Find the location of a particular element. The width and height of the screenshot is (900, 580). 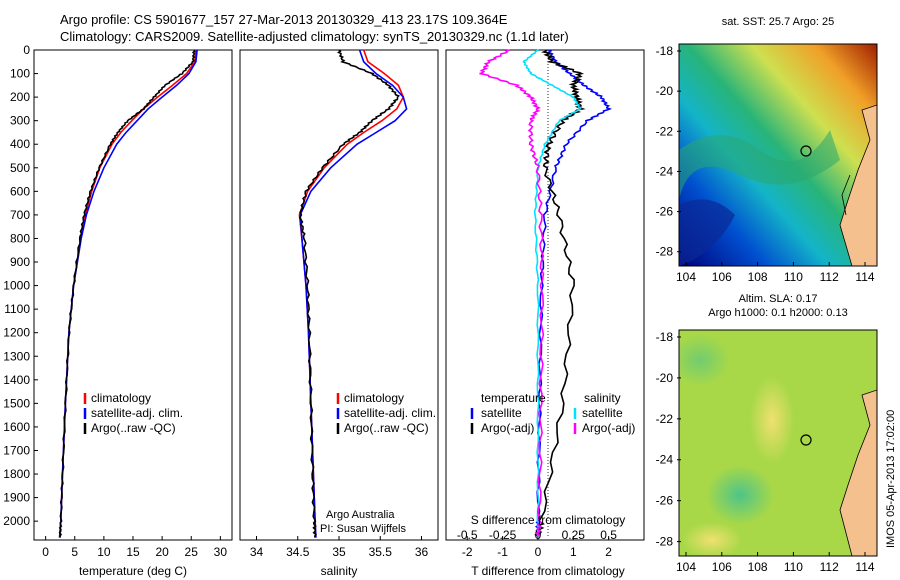

lon-tick-label: 106 is located at coordinates (722, 277).